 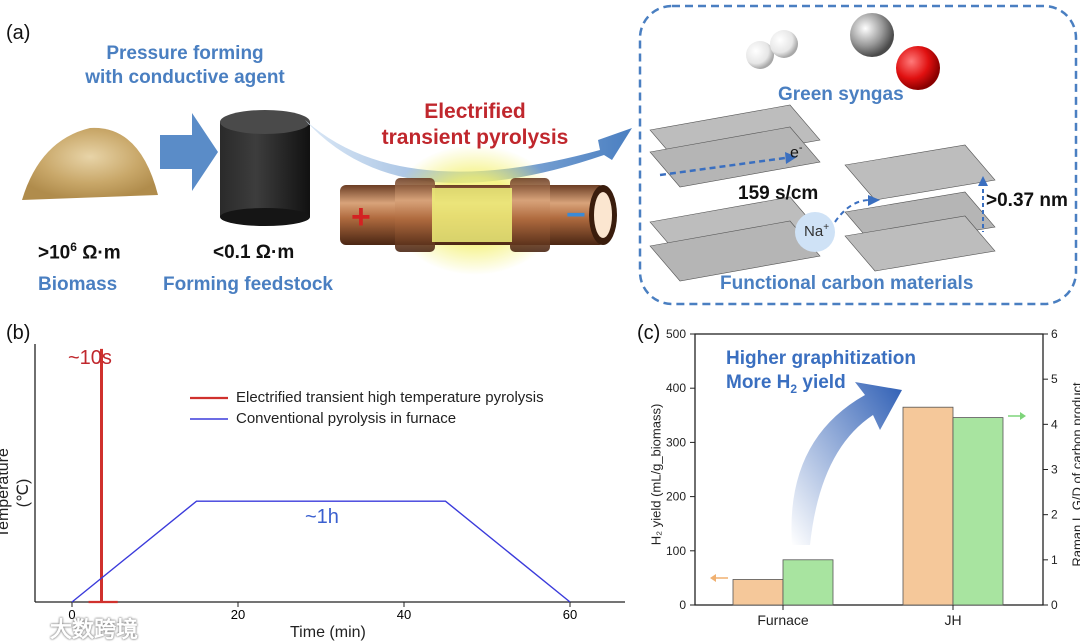 I want to click on pressure-line-2: with conductive agent, so click(x=185, y=77).